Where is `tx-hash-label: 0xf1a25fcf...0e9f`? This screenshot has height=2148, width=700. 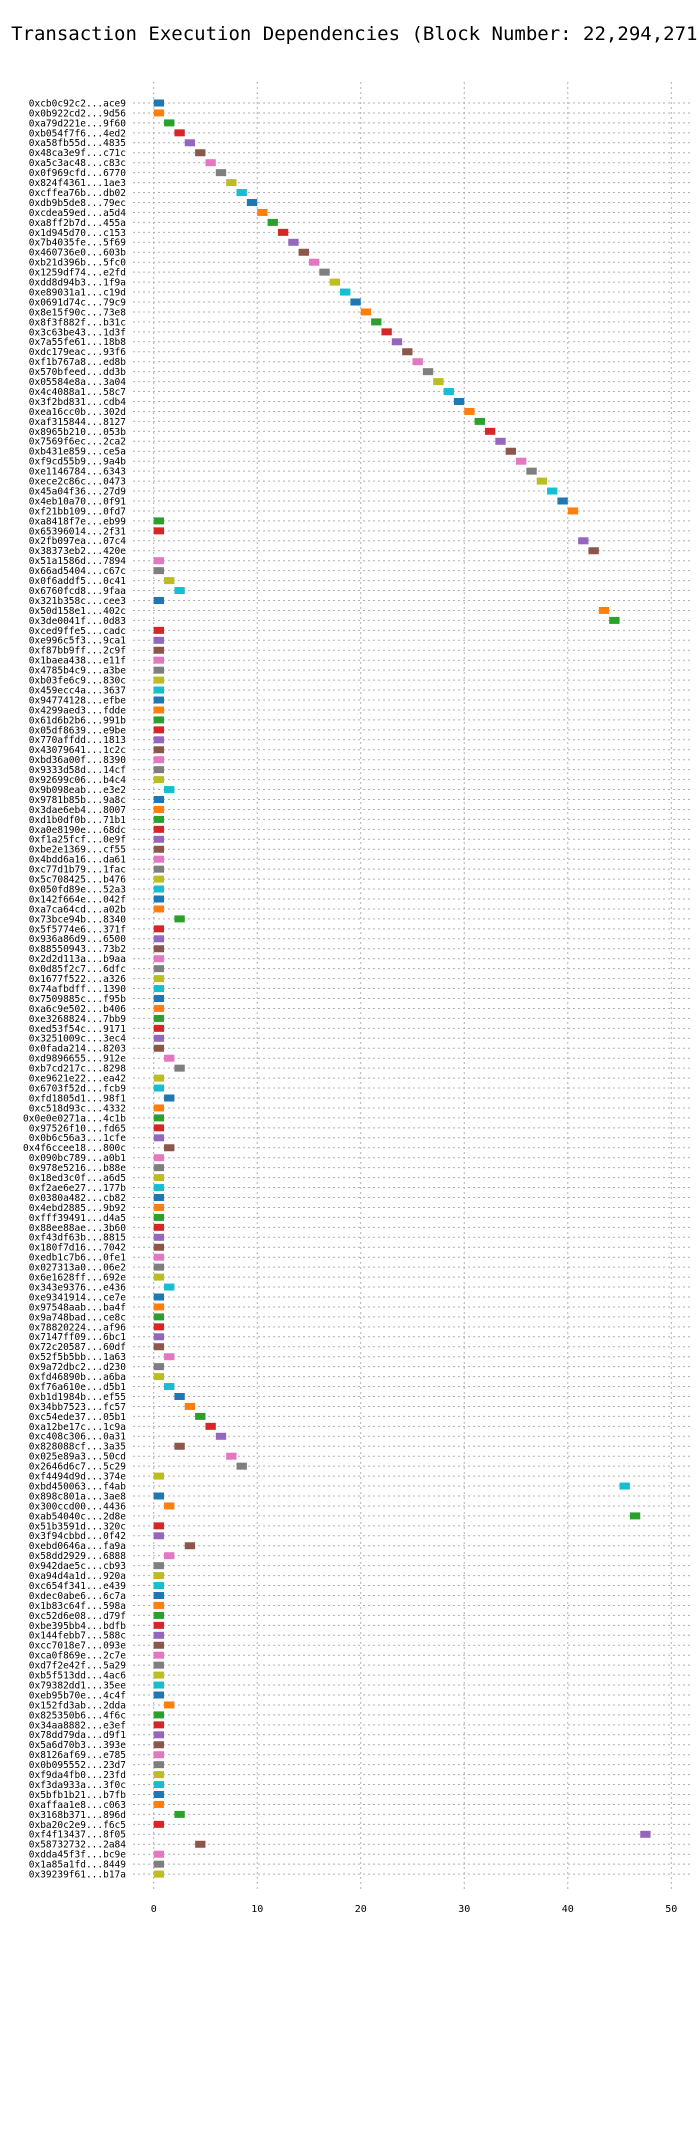 tx-hash-label: 0xf1a25fcf...0e9f is located at coordinates (77, 840).